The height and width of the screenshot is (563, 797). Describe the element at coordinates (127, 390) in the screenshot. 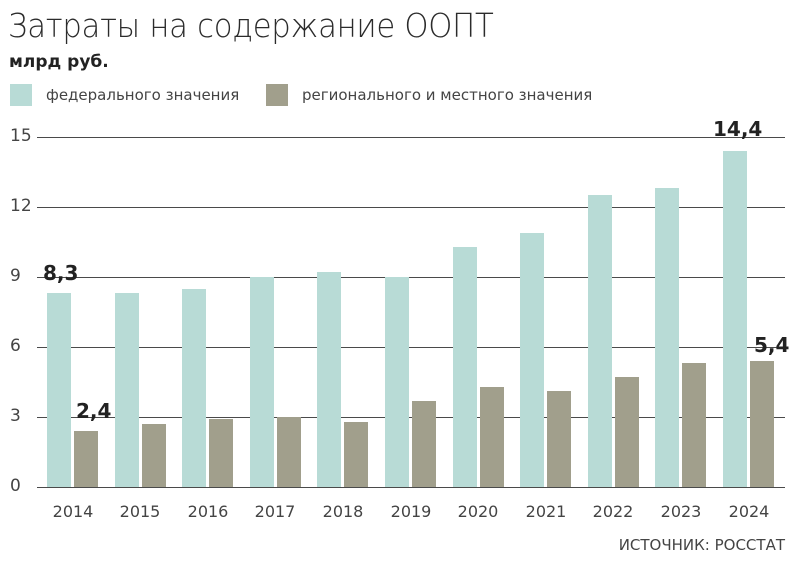

I see `bar-federal-2015` at that location.